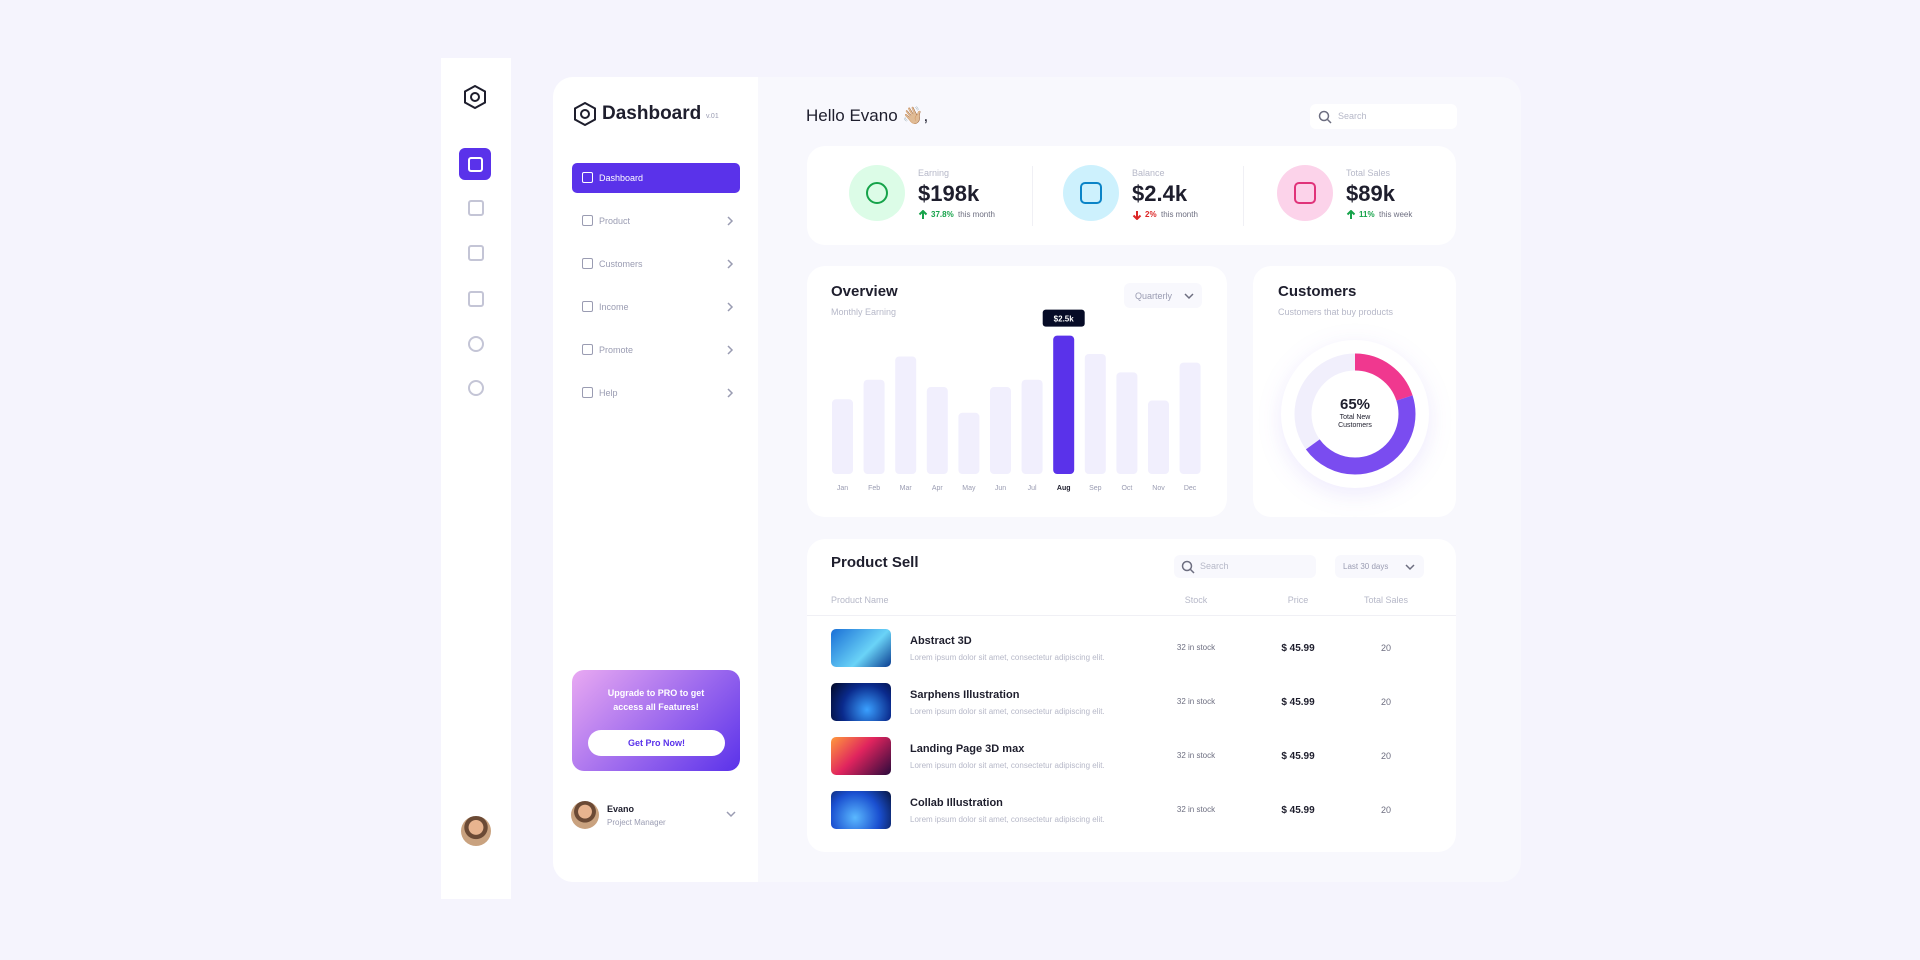 This screenshot has width=1920, height=960. I want to click on nav-item: Customers, so click(656, 264).